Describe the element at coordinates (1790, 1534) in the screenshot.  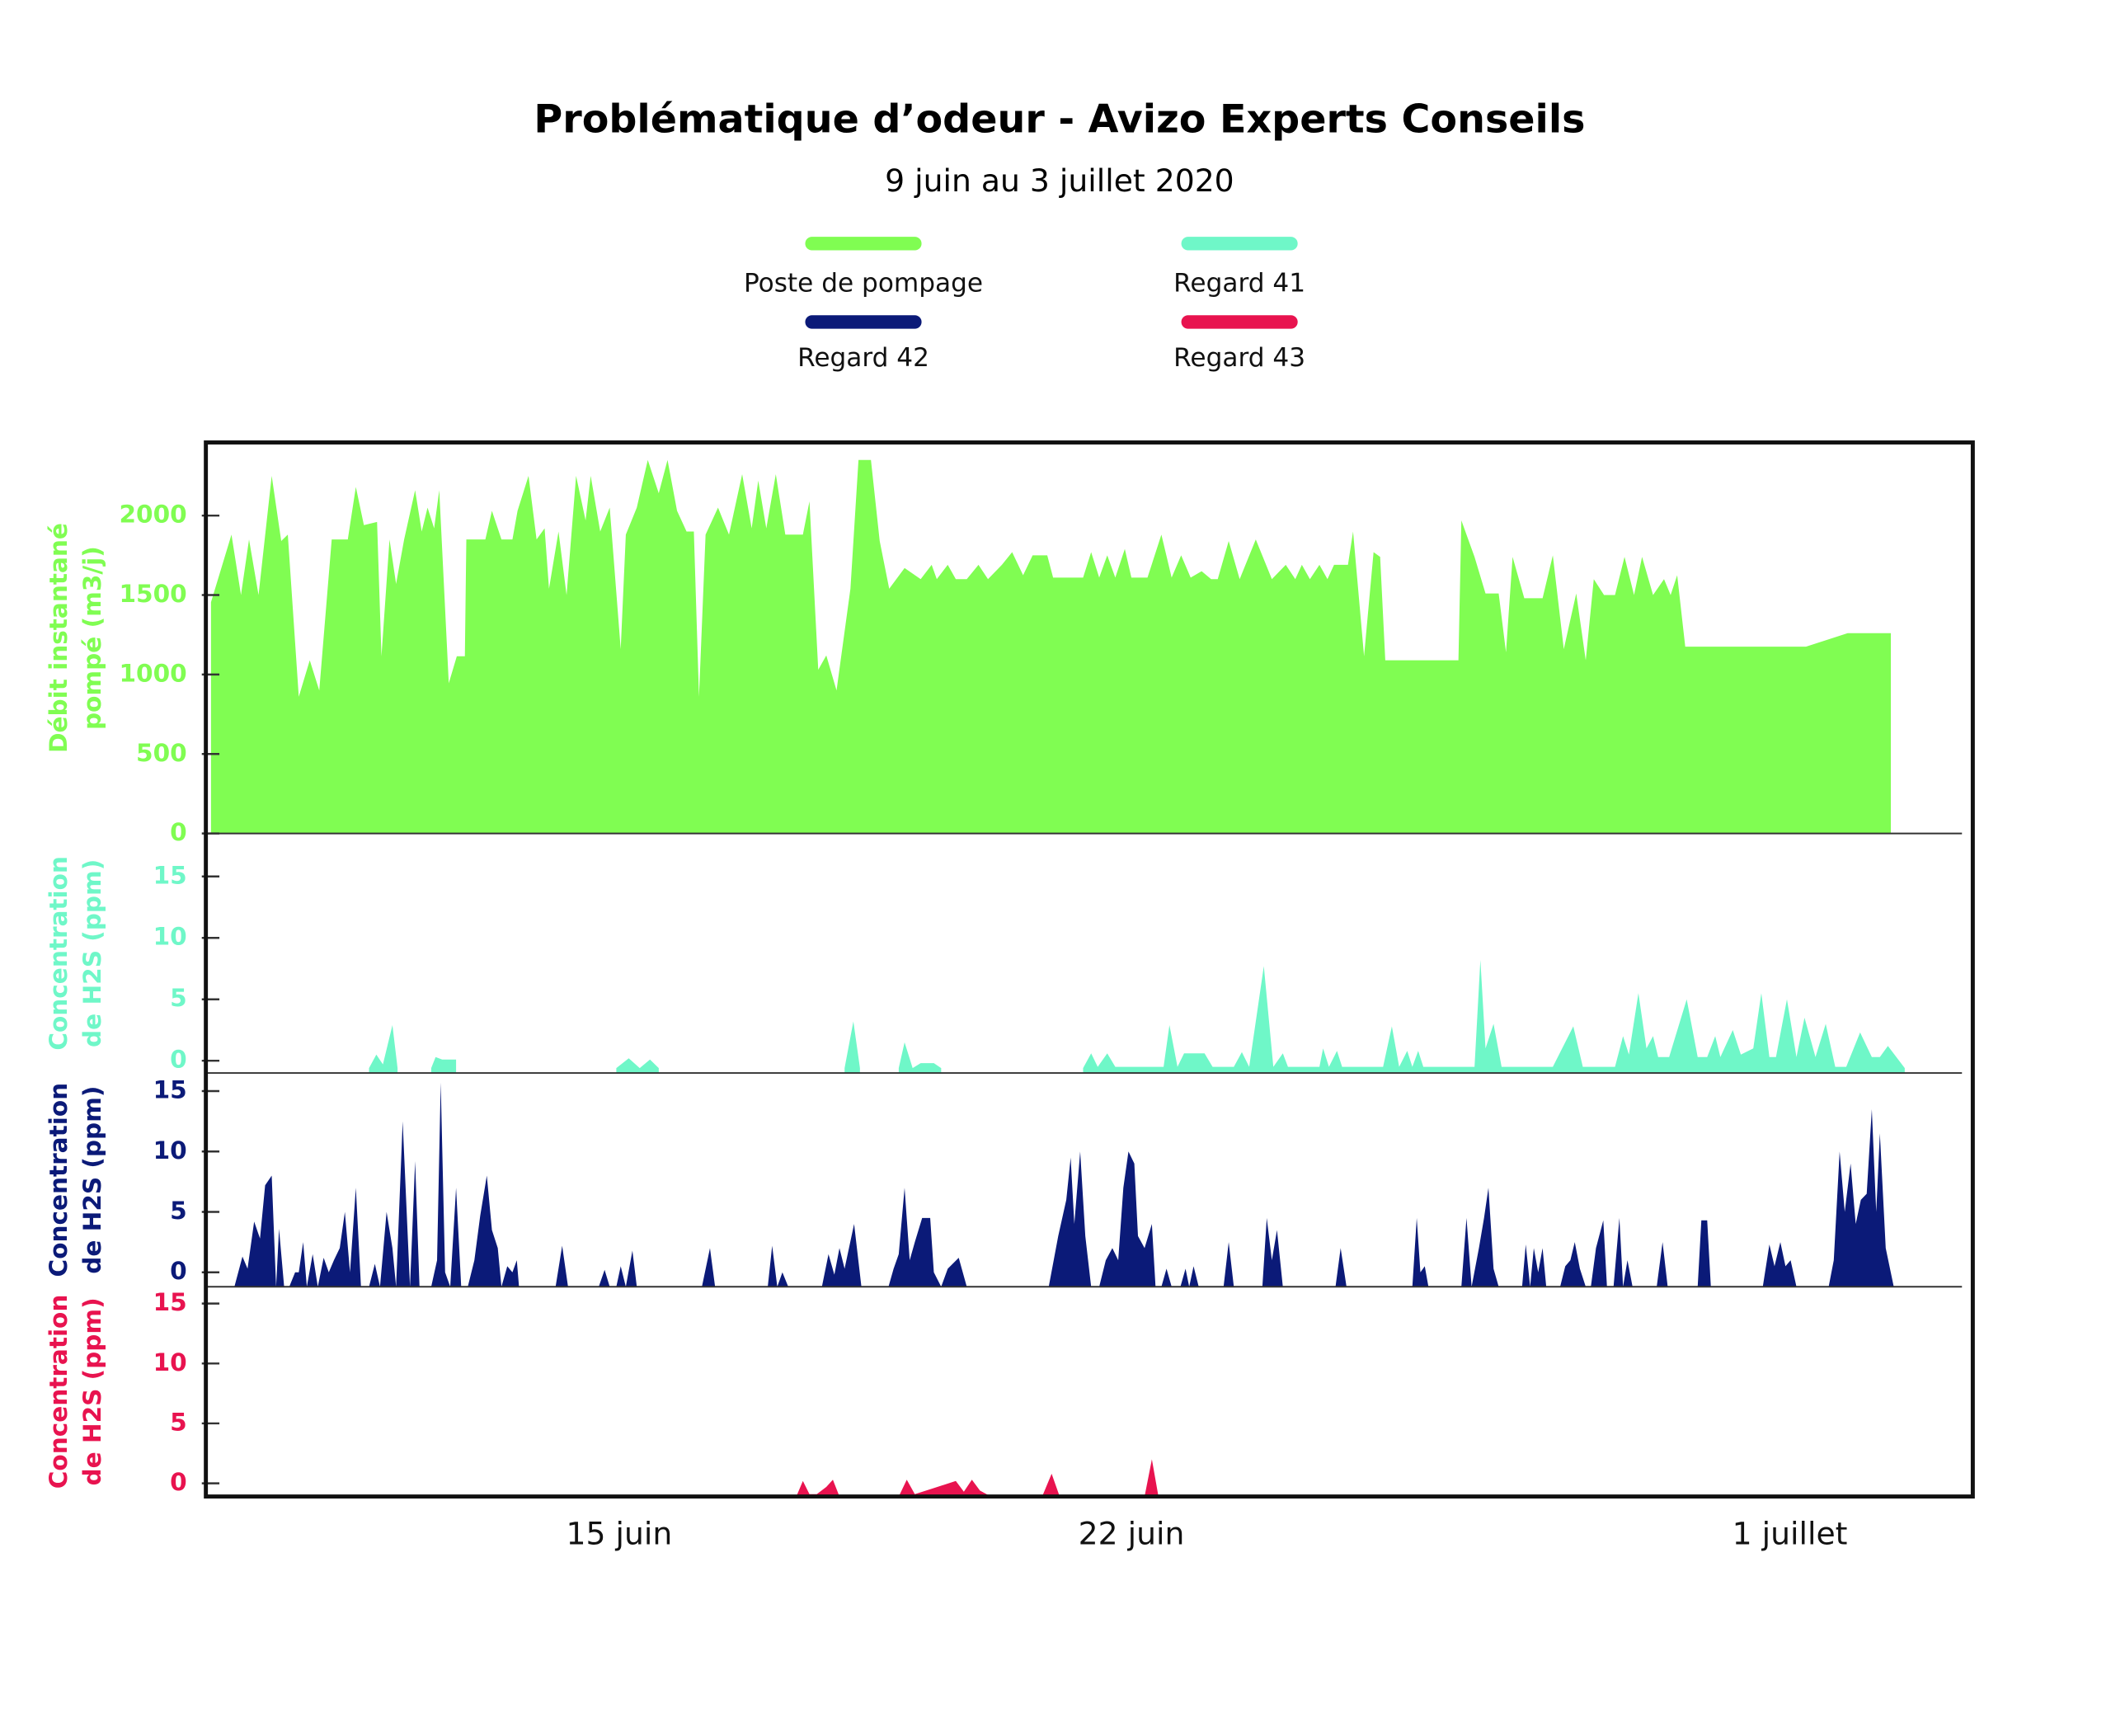
I see `x-tick-label: 1 juillet` at that location.